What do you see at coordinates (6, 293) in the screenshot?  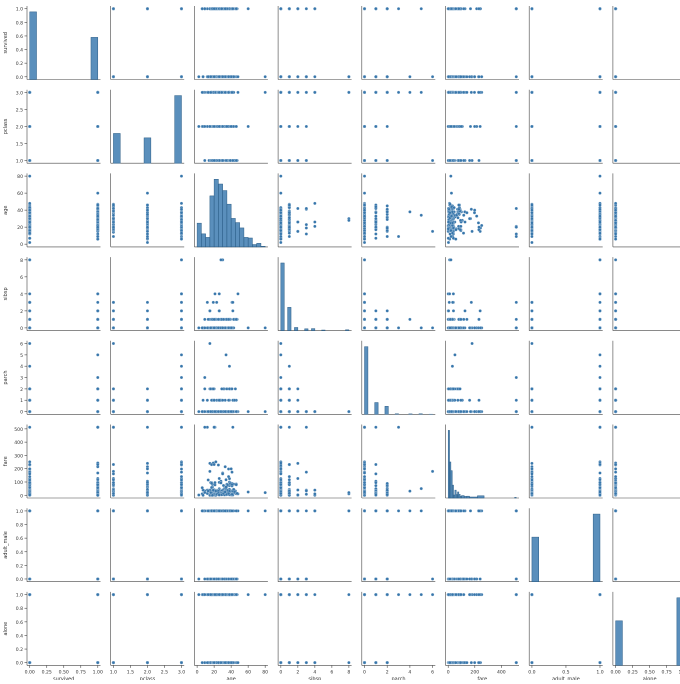 I see `y-axis-label-sibsp: sibsp` at bounding box center [6, 293].